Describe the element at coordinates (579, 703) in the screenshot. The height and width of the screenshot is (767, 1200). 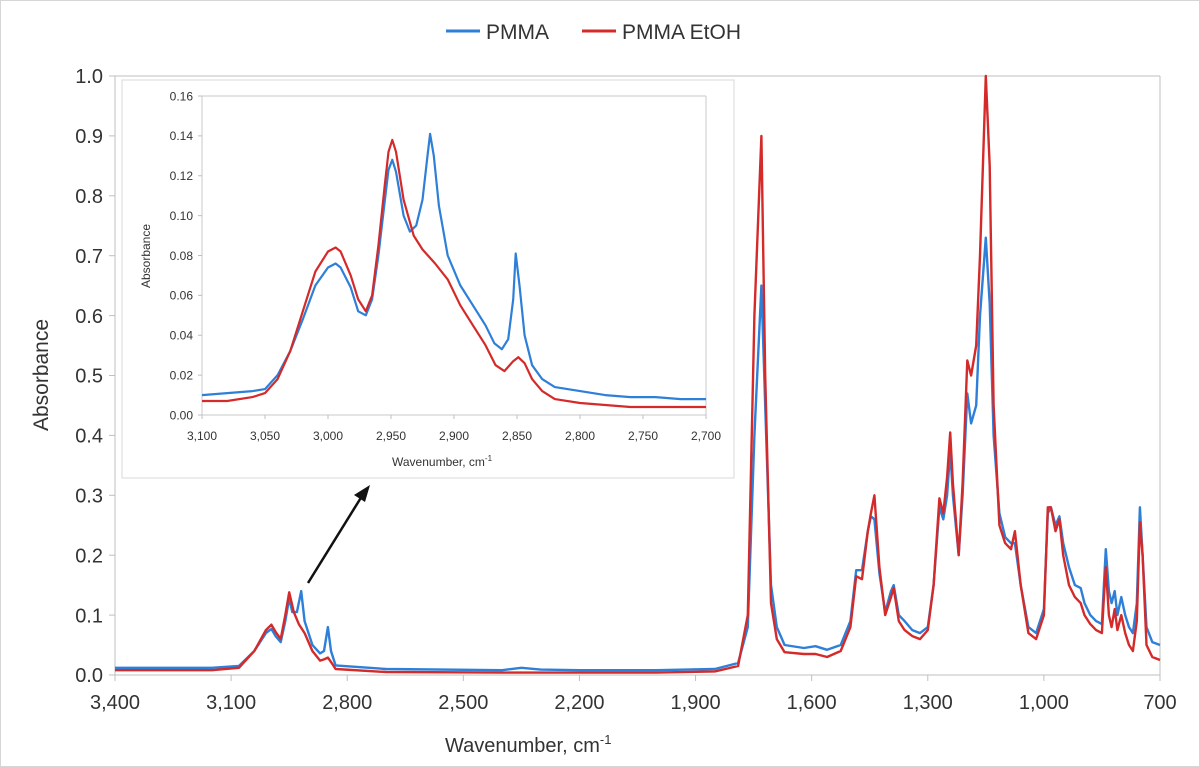
I see `main-x-tick-label: 2,200` at that location.